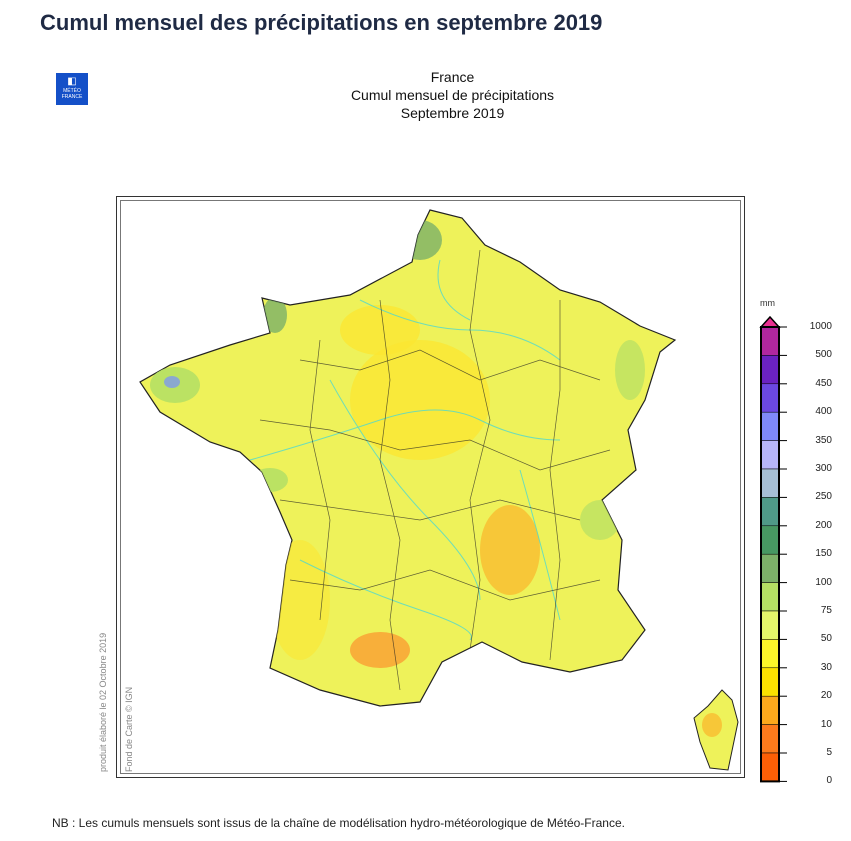 This screenshot has width=851, height=841. I want to click on legend-tick-label: 100, so click(823, 582).